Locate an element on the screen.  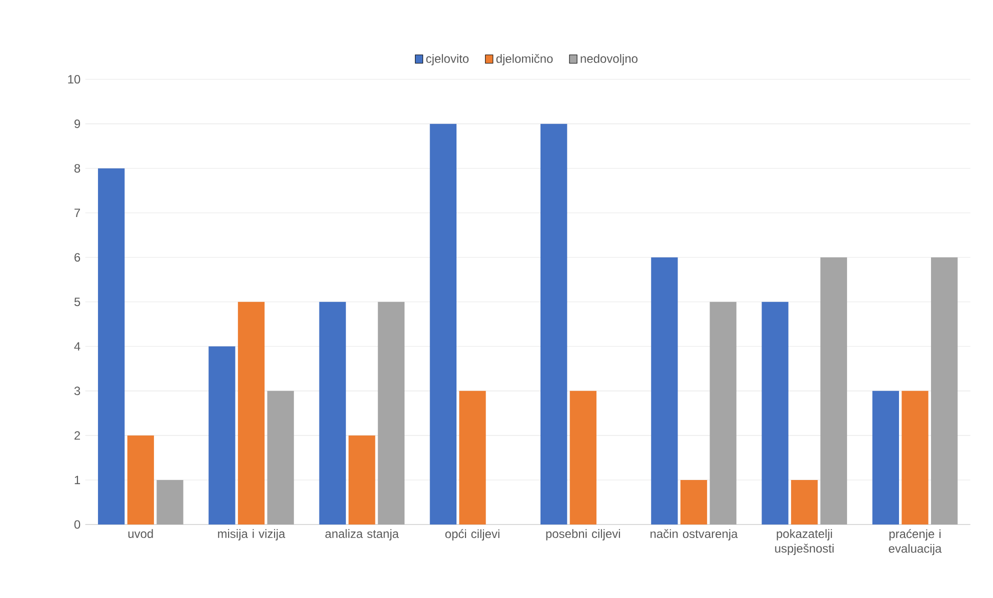
x-tick-label: uvod is located at coordinates (140, 533).